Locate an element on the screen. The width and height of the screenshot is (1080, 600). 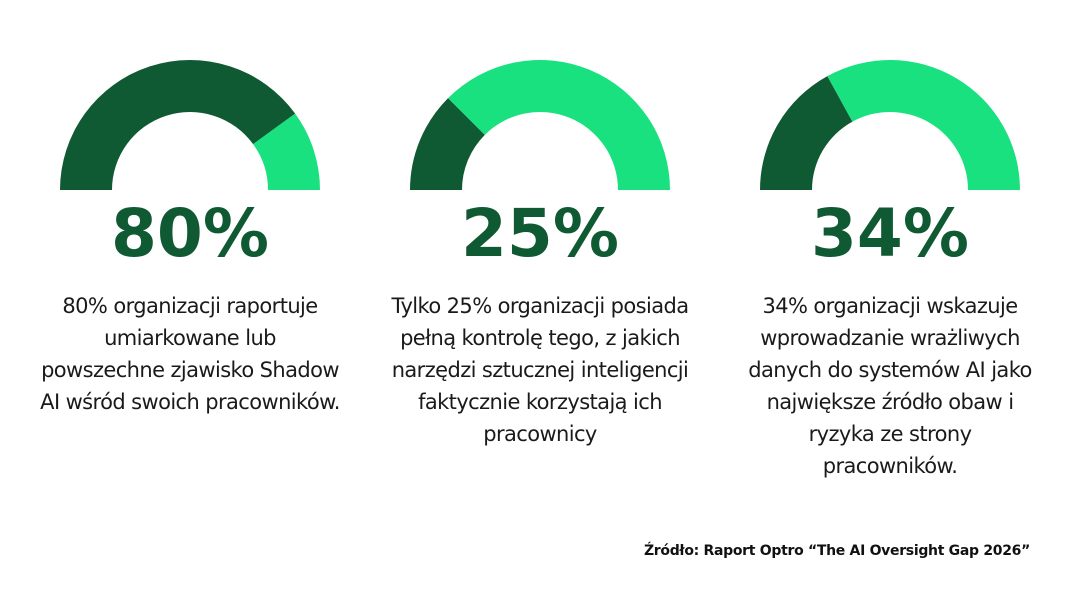
gauge-1-value-segment is located at coordinates (178, 125).